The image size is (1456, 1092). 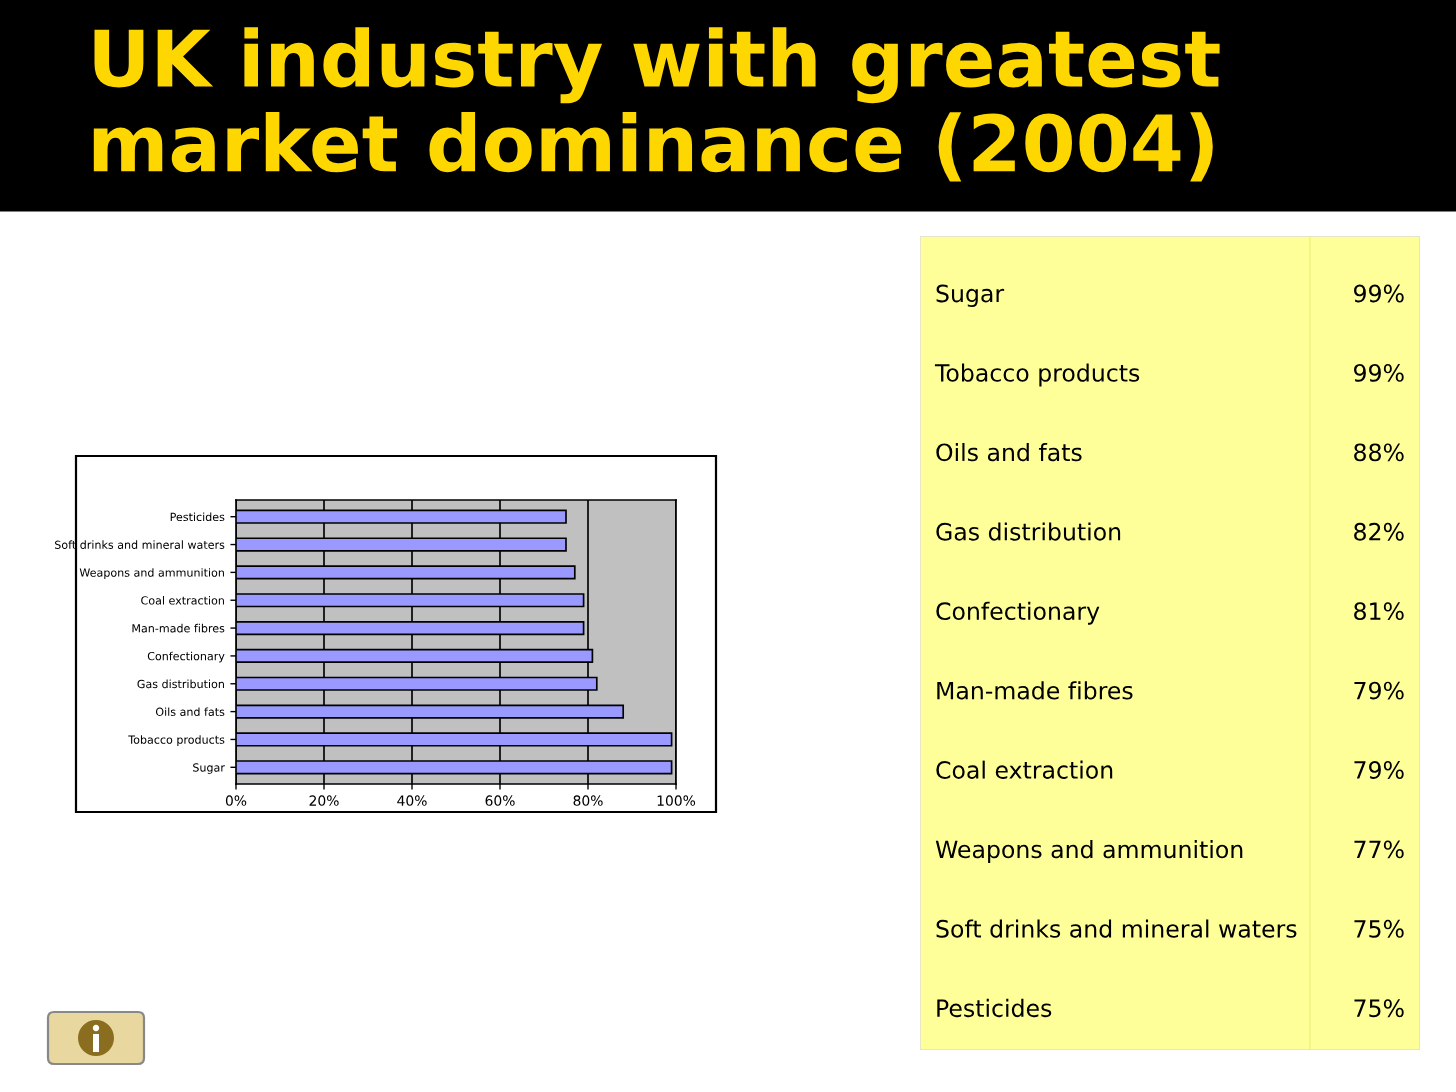 I want to click on text: Oils and fats, so click(x=1009, y=452).